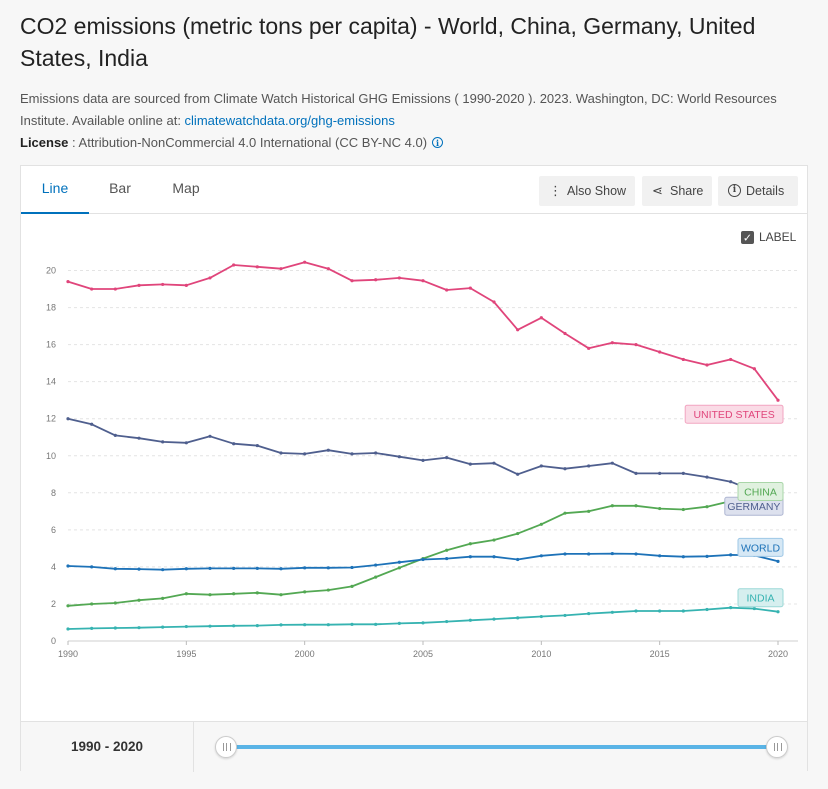 This screenshot has width=828, height=789. What do you see at coordinates (733, 415) in the screenshot?
I see `series-label-text: UNITED STATES` at bounding box center [733, 415].